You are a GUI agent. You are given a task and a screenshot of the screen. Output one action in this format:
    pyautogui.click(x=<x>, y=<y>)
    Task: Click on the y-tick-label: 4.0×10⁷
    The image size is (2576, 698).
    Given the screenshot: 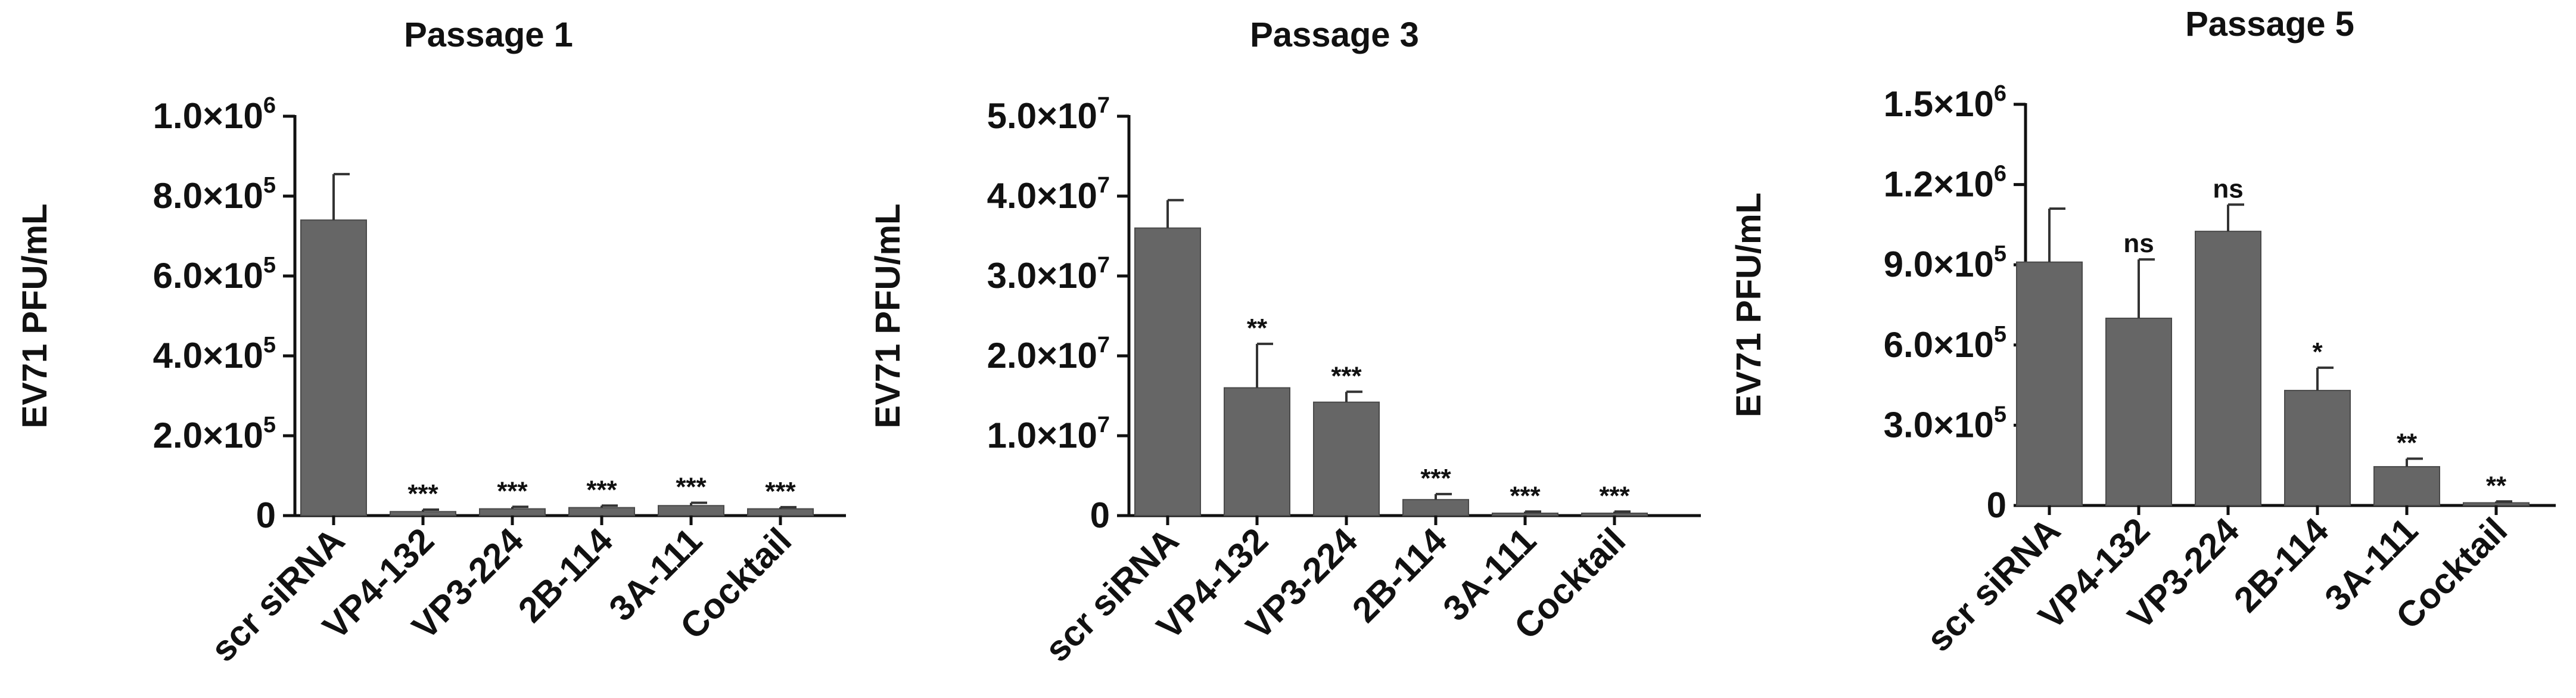 What is the action you would take?
    pyautogui.click(x=1048, y=194)
    